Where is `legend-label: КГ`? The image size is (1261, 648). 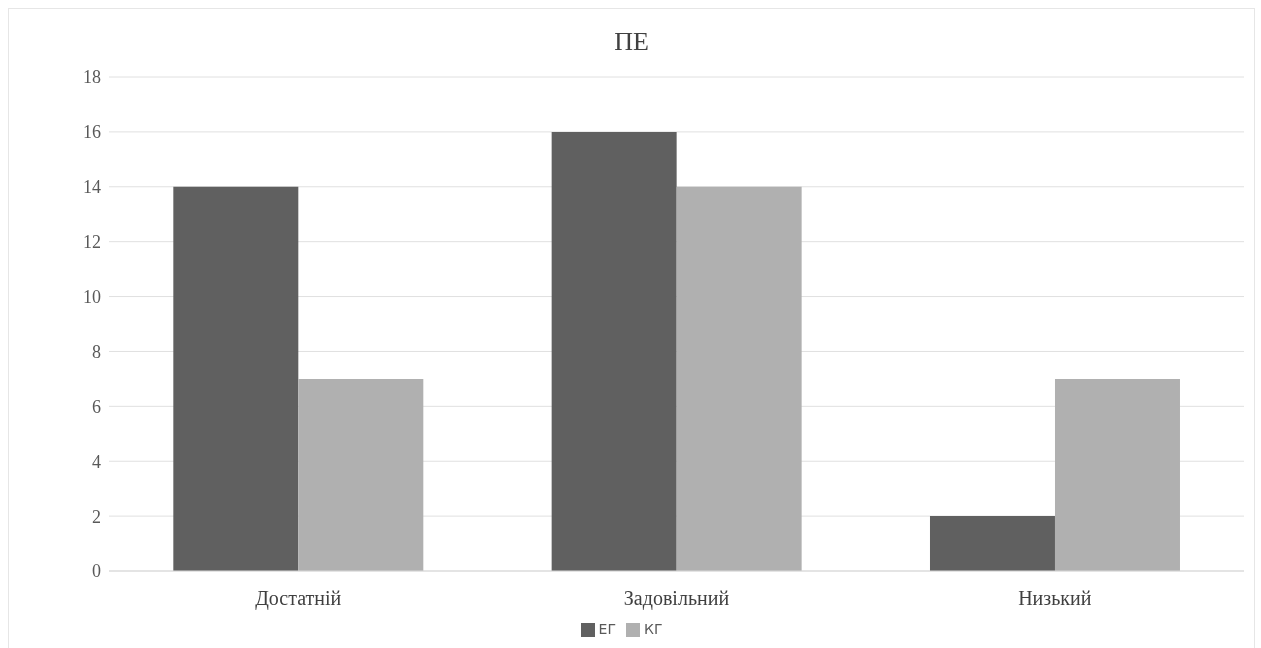 legend-label: КГ is located at coordinates (653, 629).